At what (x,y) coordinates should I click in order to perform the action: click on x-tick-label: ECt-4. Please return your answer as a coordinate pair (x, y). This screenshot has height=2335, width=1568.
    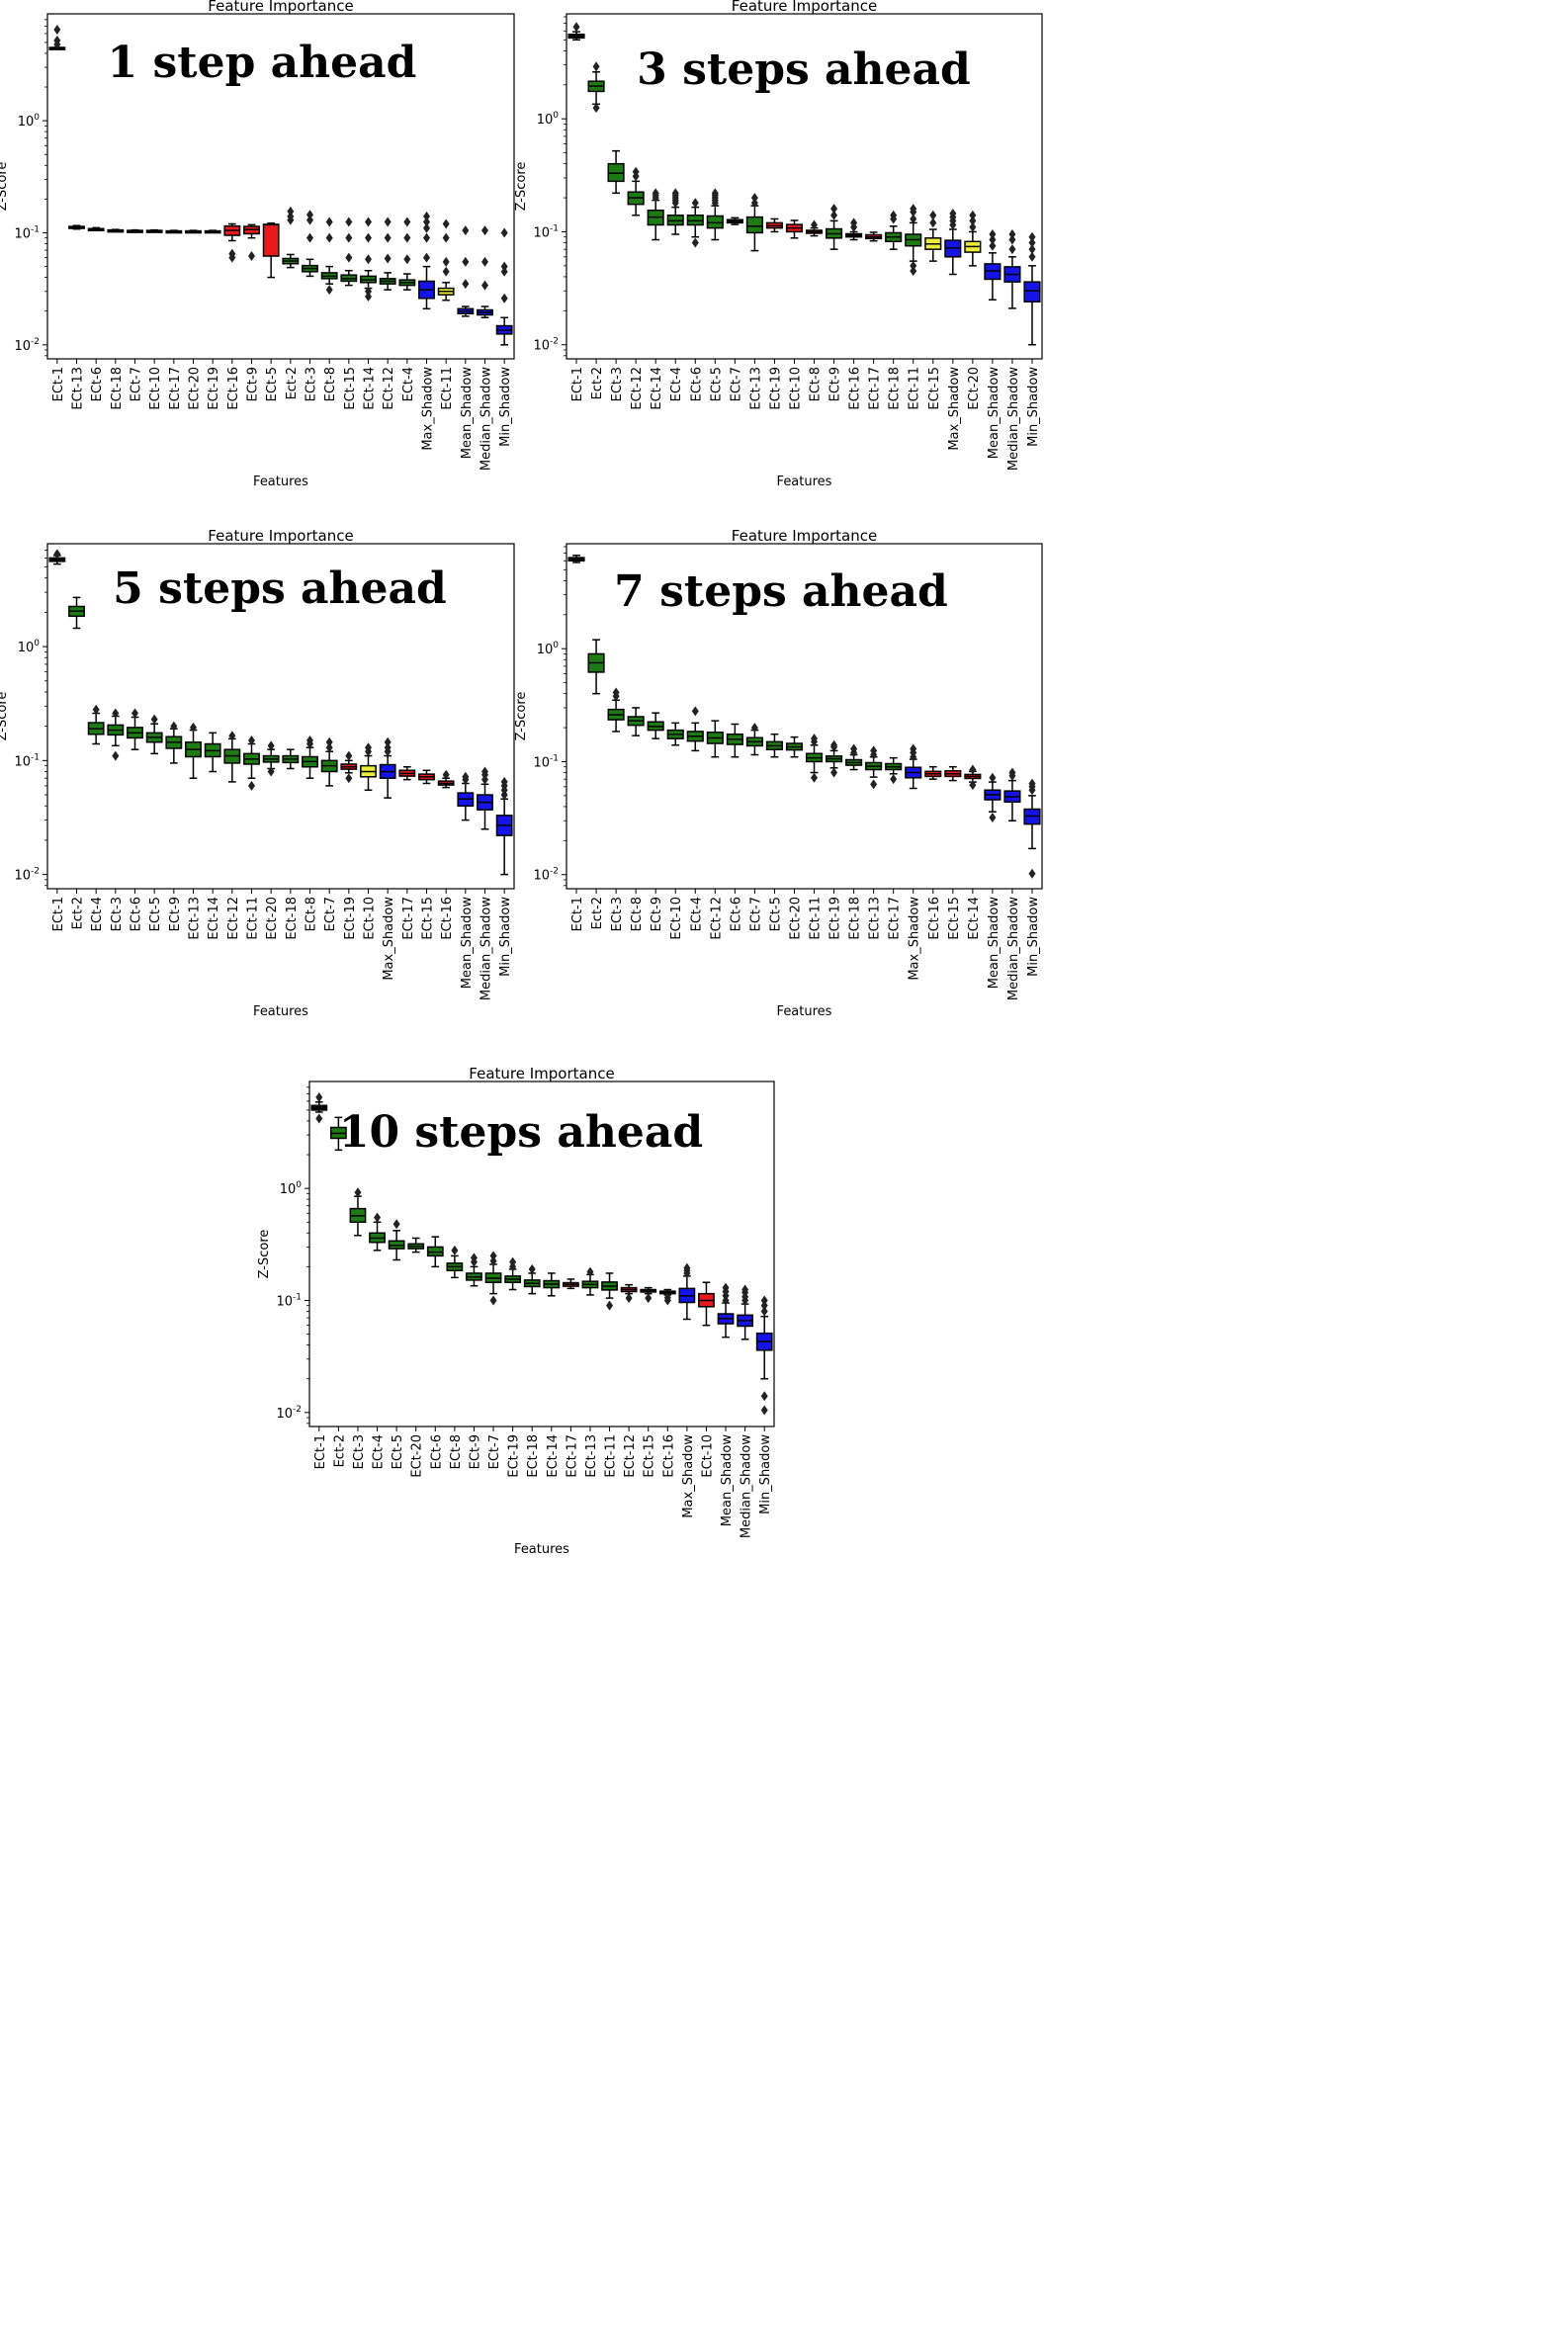
    Looking at the image, I should click on (380, 1452).